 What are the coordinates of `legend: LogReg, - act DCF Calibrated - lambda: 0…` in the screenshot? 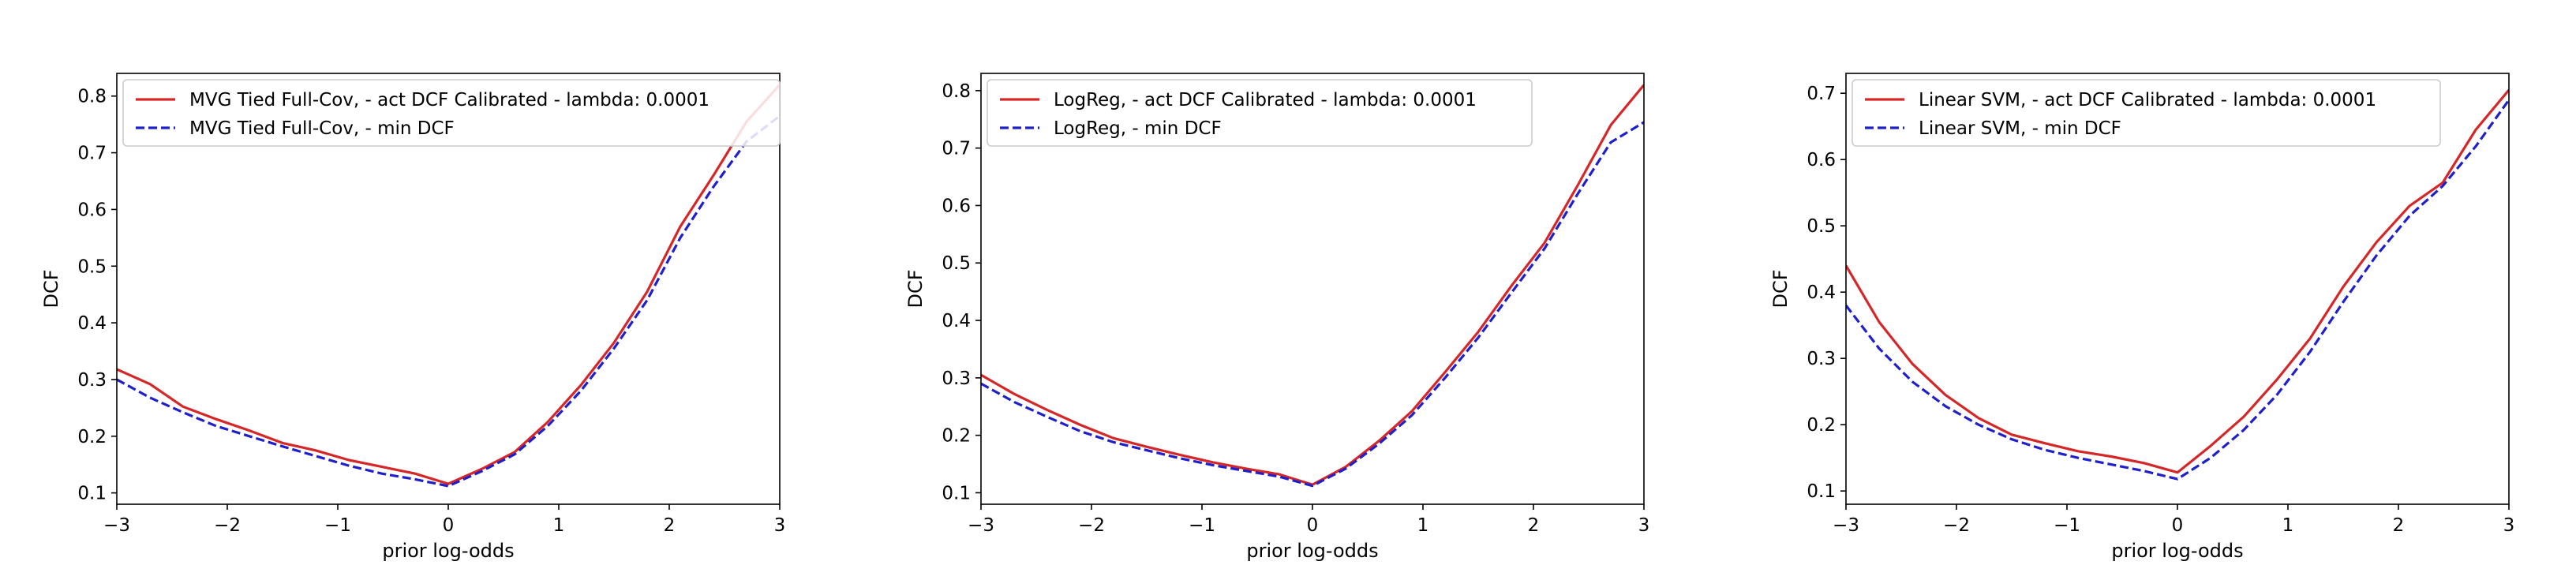 It's located at (1260, 113).